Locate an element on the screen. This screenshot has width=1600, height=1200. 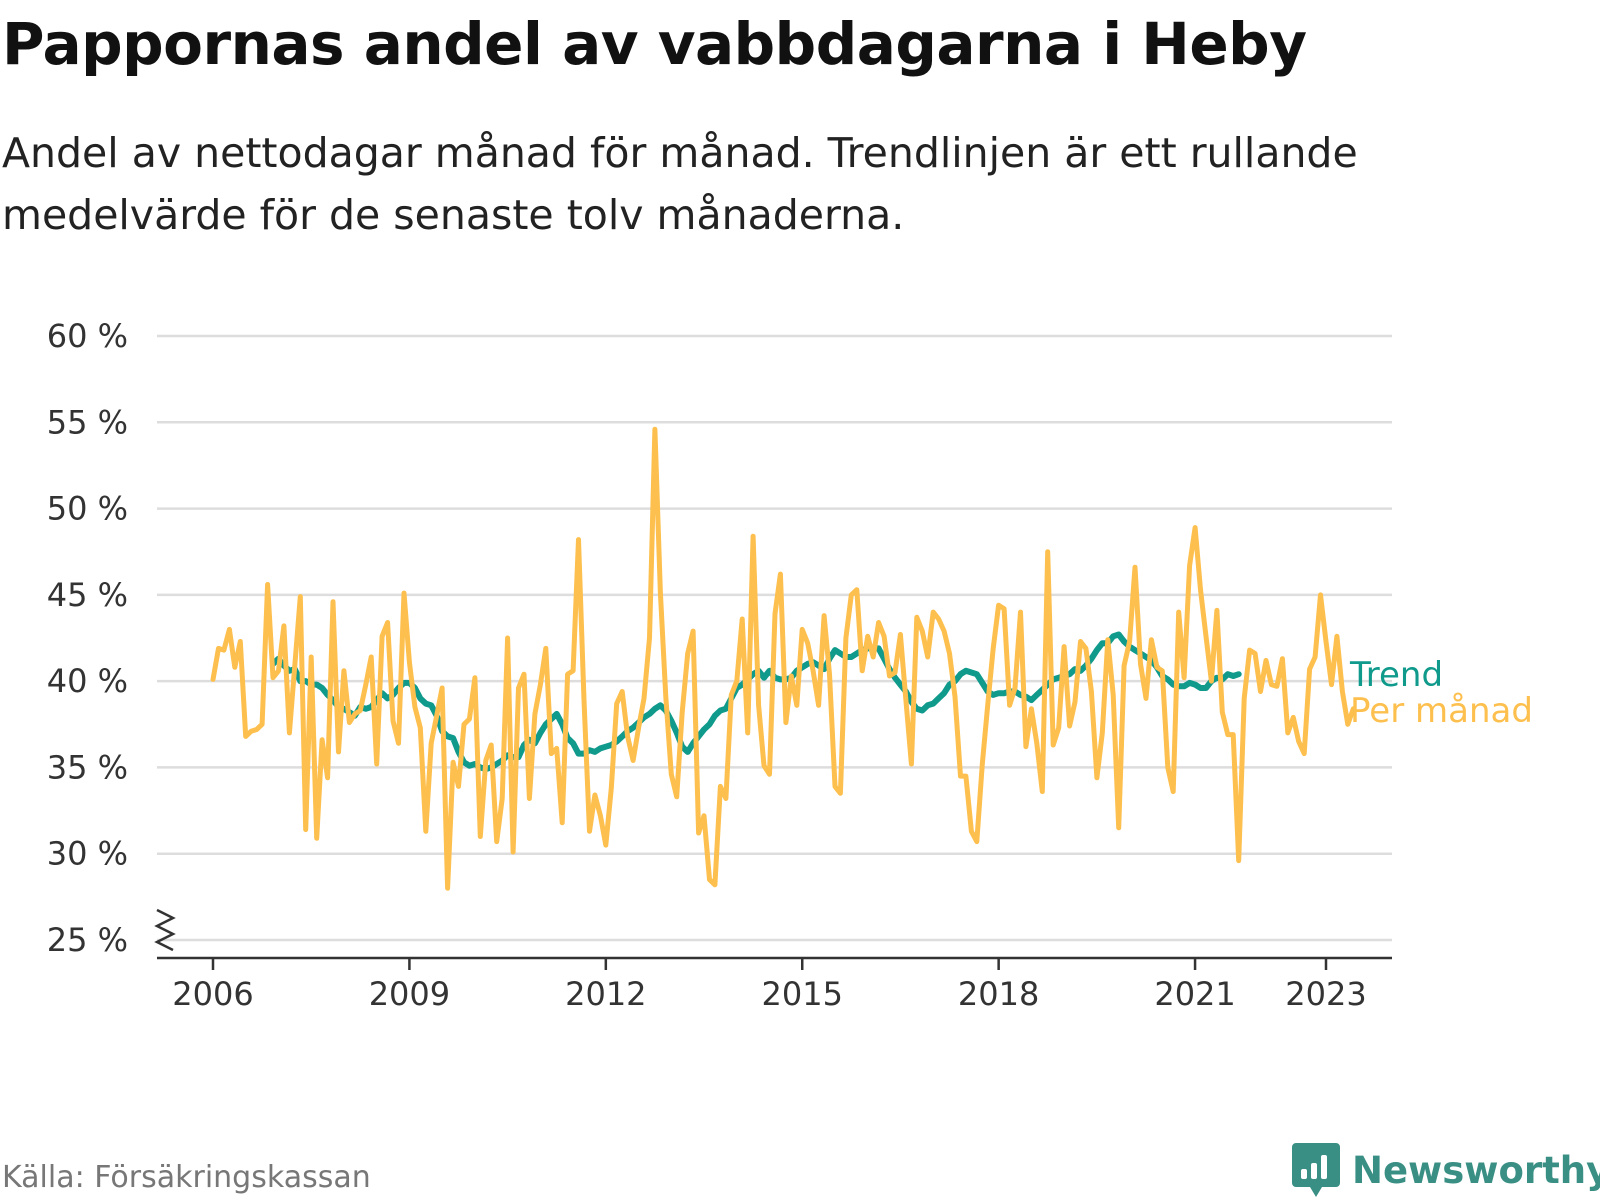
source-note: Källa: Försäkringskassan is located at coordinates (186, 1177).